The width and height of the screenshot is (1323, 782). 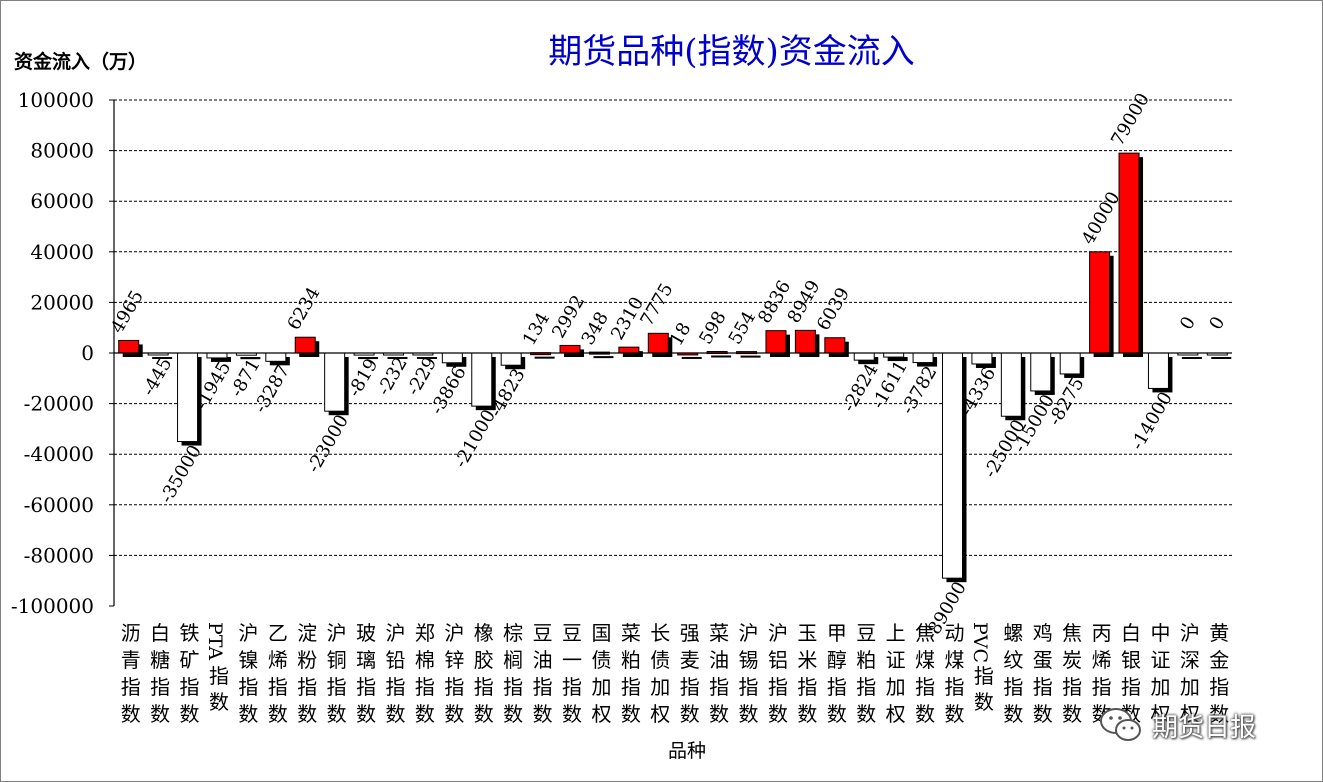 What do you see at coordinates (190, 633) in the screenshot?
I see `x-tick-label-char: 铁` at bounding box center [190, 633].